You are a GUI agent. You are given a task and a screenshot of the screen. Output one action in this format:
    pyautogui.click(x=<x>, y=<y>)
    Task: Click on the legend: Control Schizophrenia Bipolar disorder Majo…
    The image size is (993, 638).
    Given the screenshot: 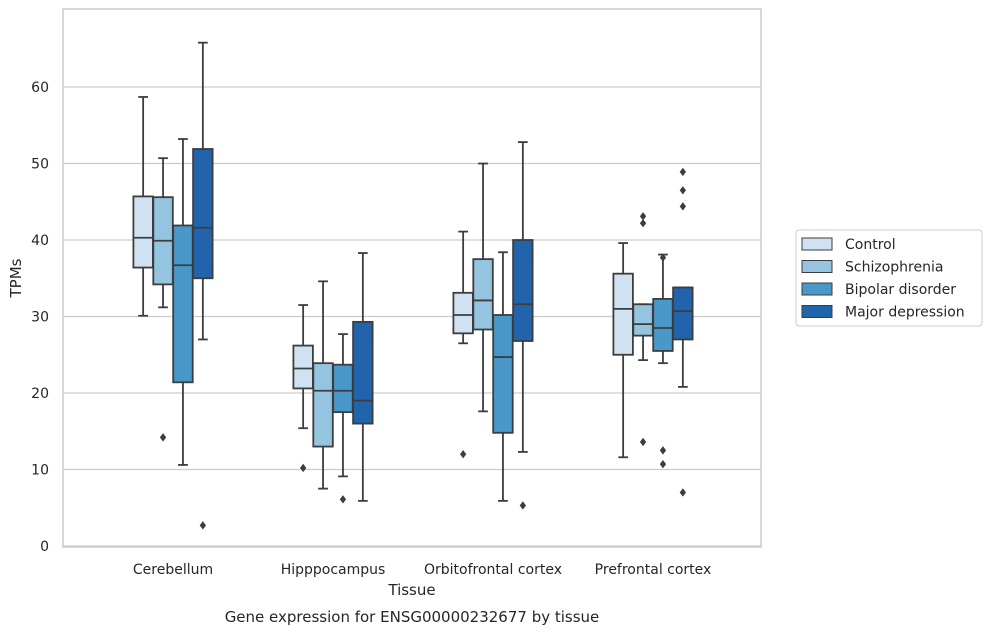 What is the action you would take?
    pyautogui.click(x=889, y=278)
    